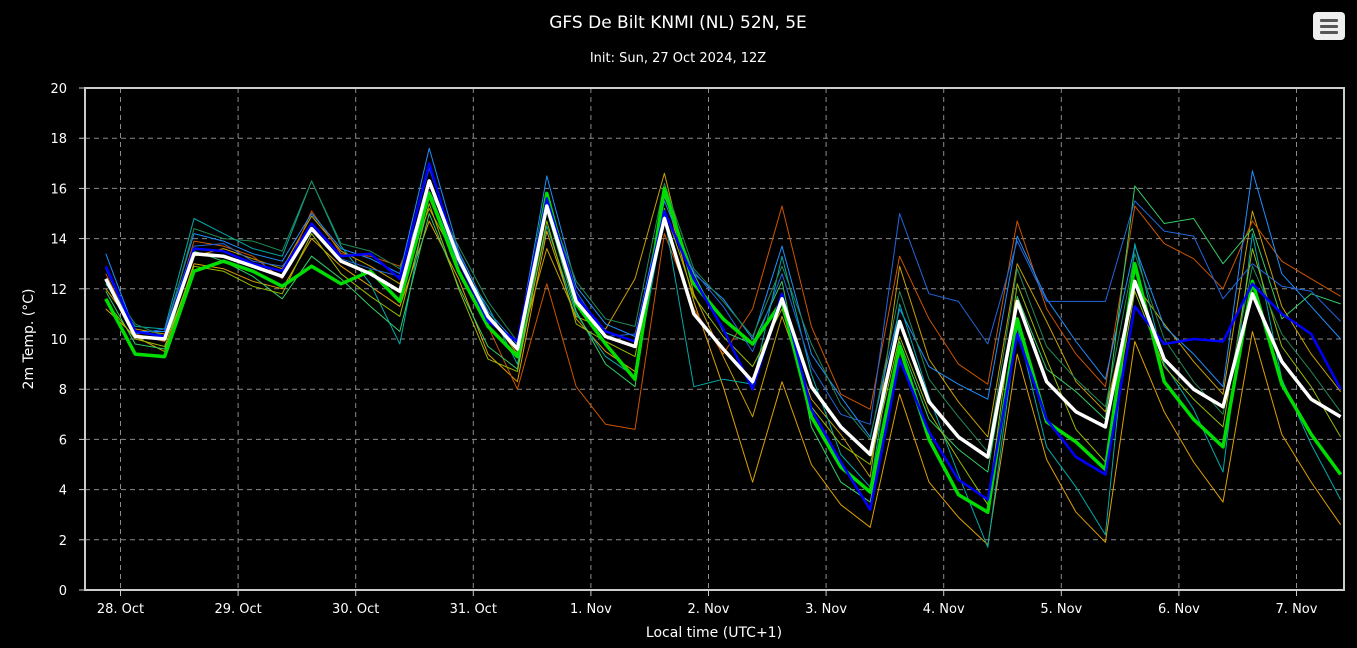  I want to click on y-axis-ticks: 0 2 4 6 8 10 12 14 16 18 20, so click(67, 340).